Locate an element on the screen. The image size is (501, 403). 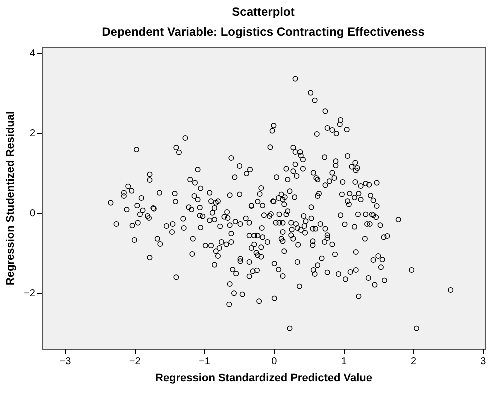
y-tick-label: 4 is located at coordinates (33, 54).